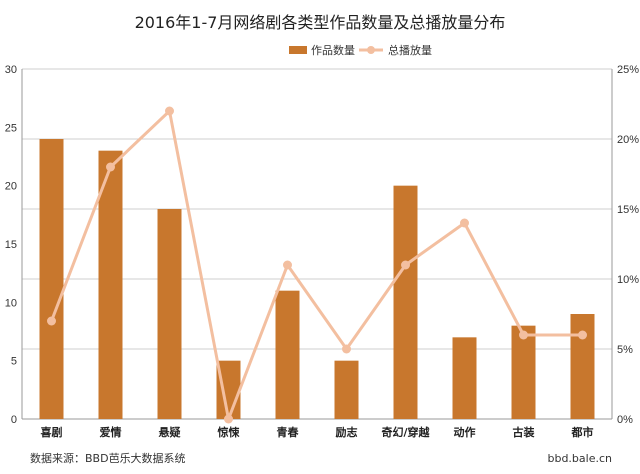 The image size is (640, 474). I want to click on x-tick-label: 励志, so click(347, 432).